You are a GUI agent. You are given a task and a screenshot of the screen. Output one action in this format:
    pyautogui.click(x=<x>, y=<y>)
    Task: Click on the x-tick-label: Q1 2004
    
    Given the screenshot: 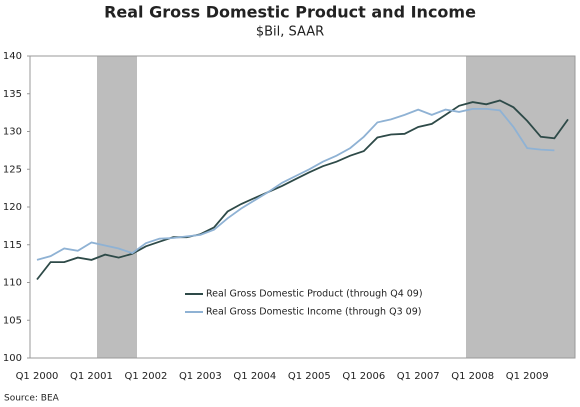 What is the action you would take?
    pyautogui.click(x=254, y=376)
    